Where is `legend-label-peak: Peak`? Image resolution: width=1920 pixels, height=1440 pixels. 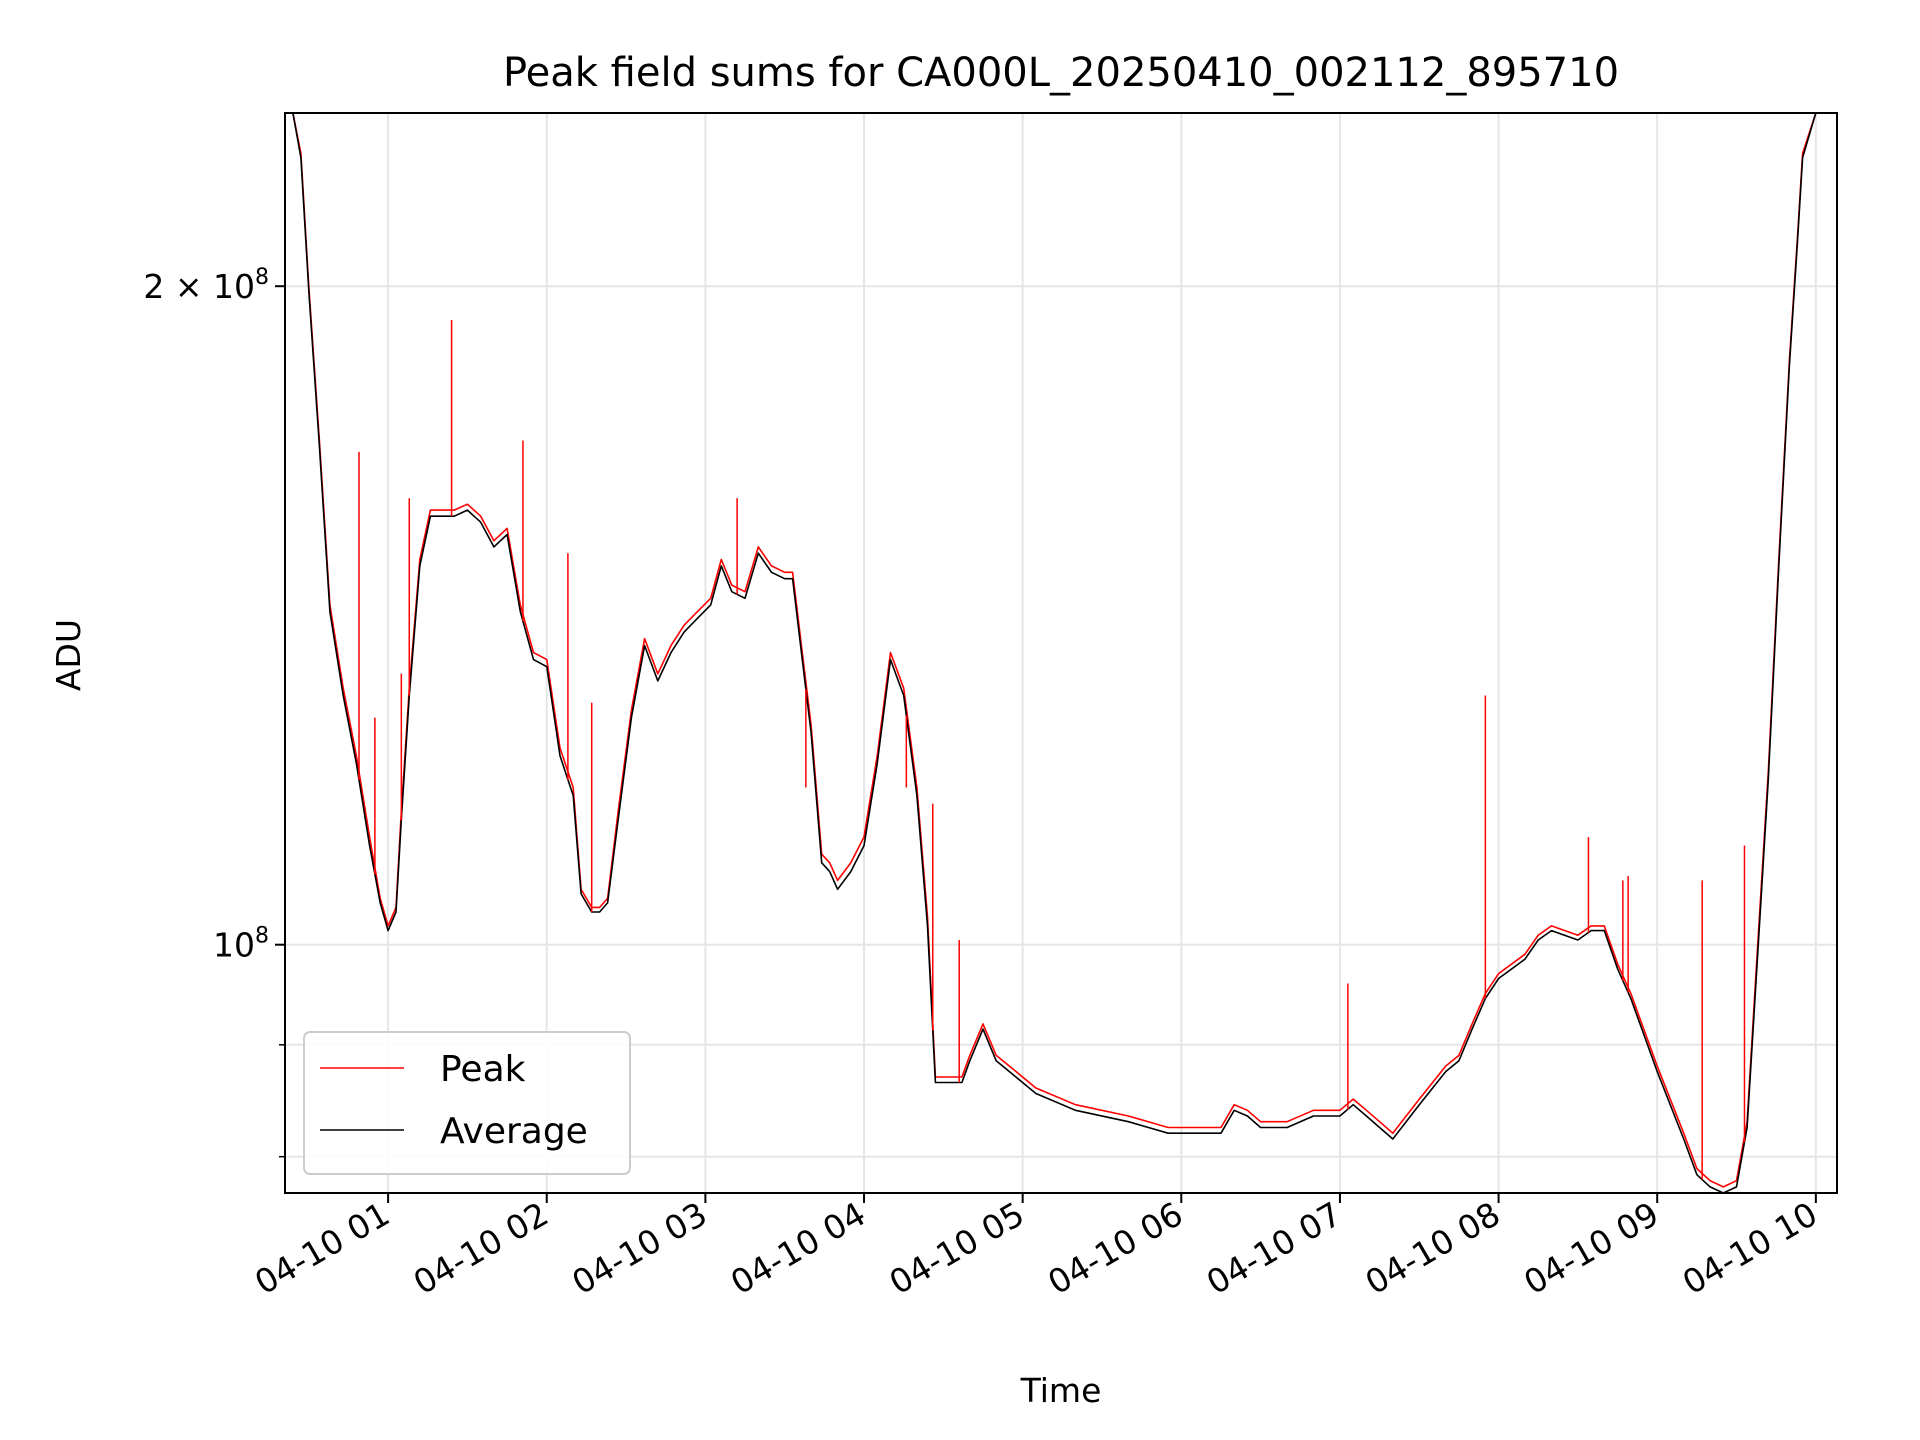 legend-label-peak: Peak is located at coordinates (483, 1069).